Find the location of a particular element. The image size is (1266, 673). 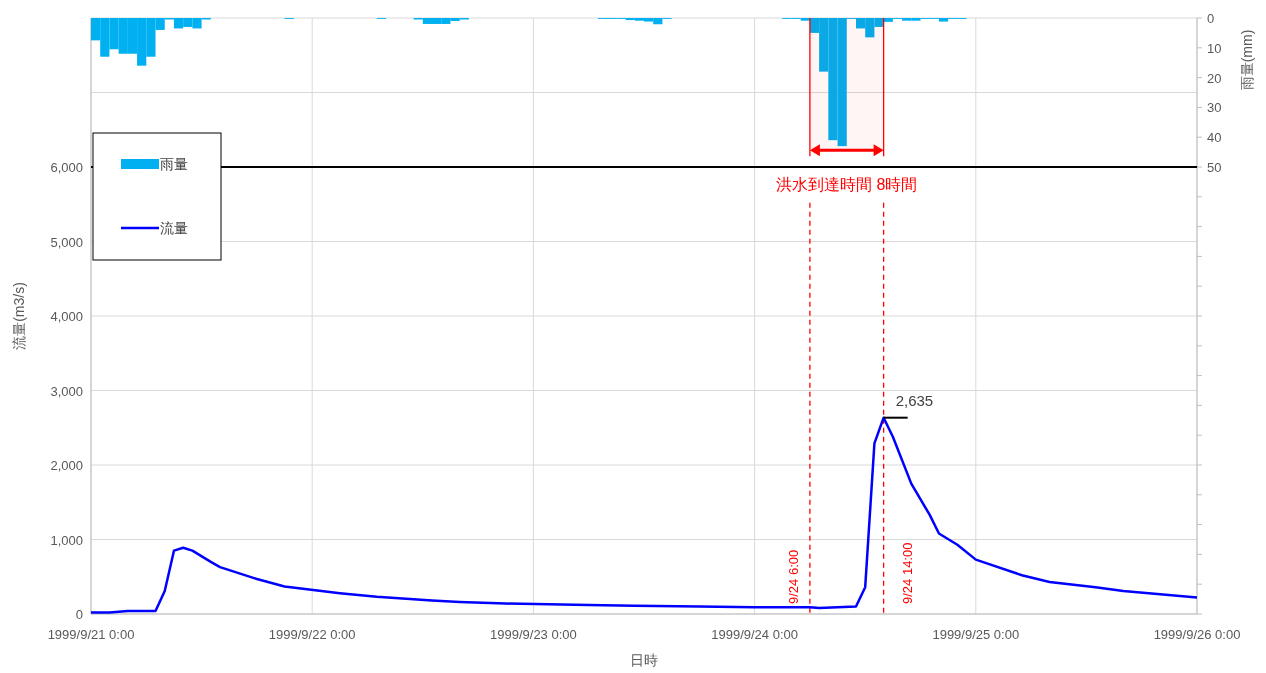

x-tick-label: 1999/9/21 0:00 is located at coordinates (91, 634).